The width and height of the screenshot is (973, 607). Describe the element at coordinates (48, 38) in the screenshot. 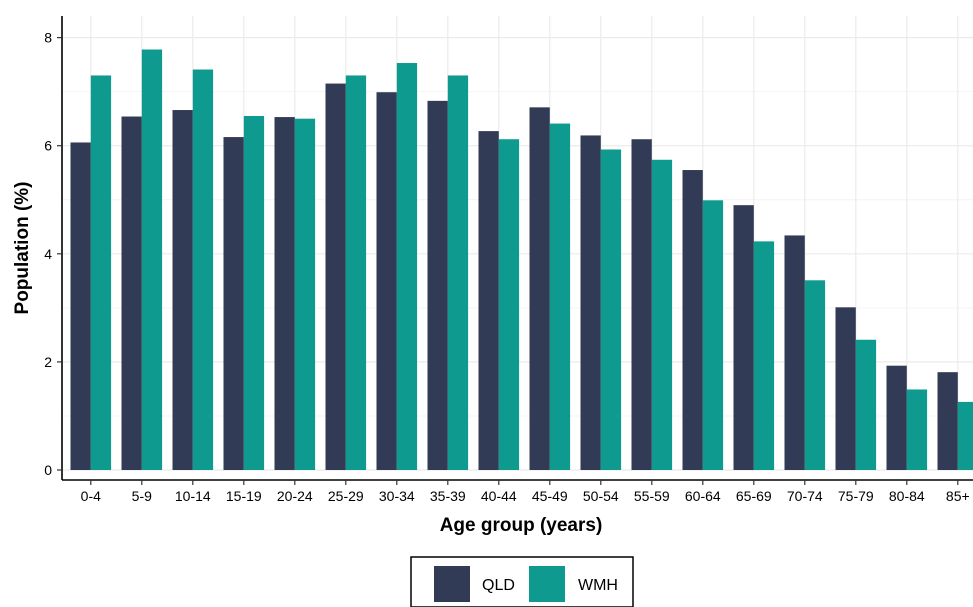

I see `y-tick-label: 8` at that location.